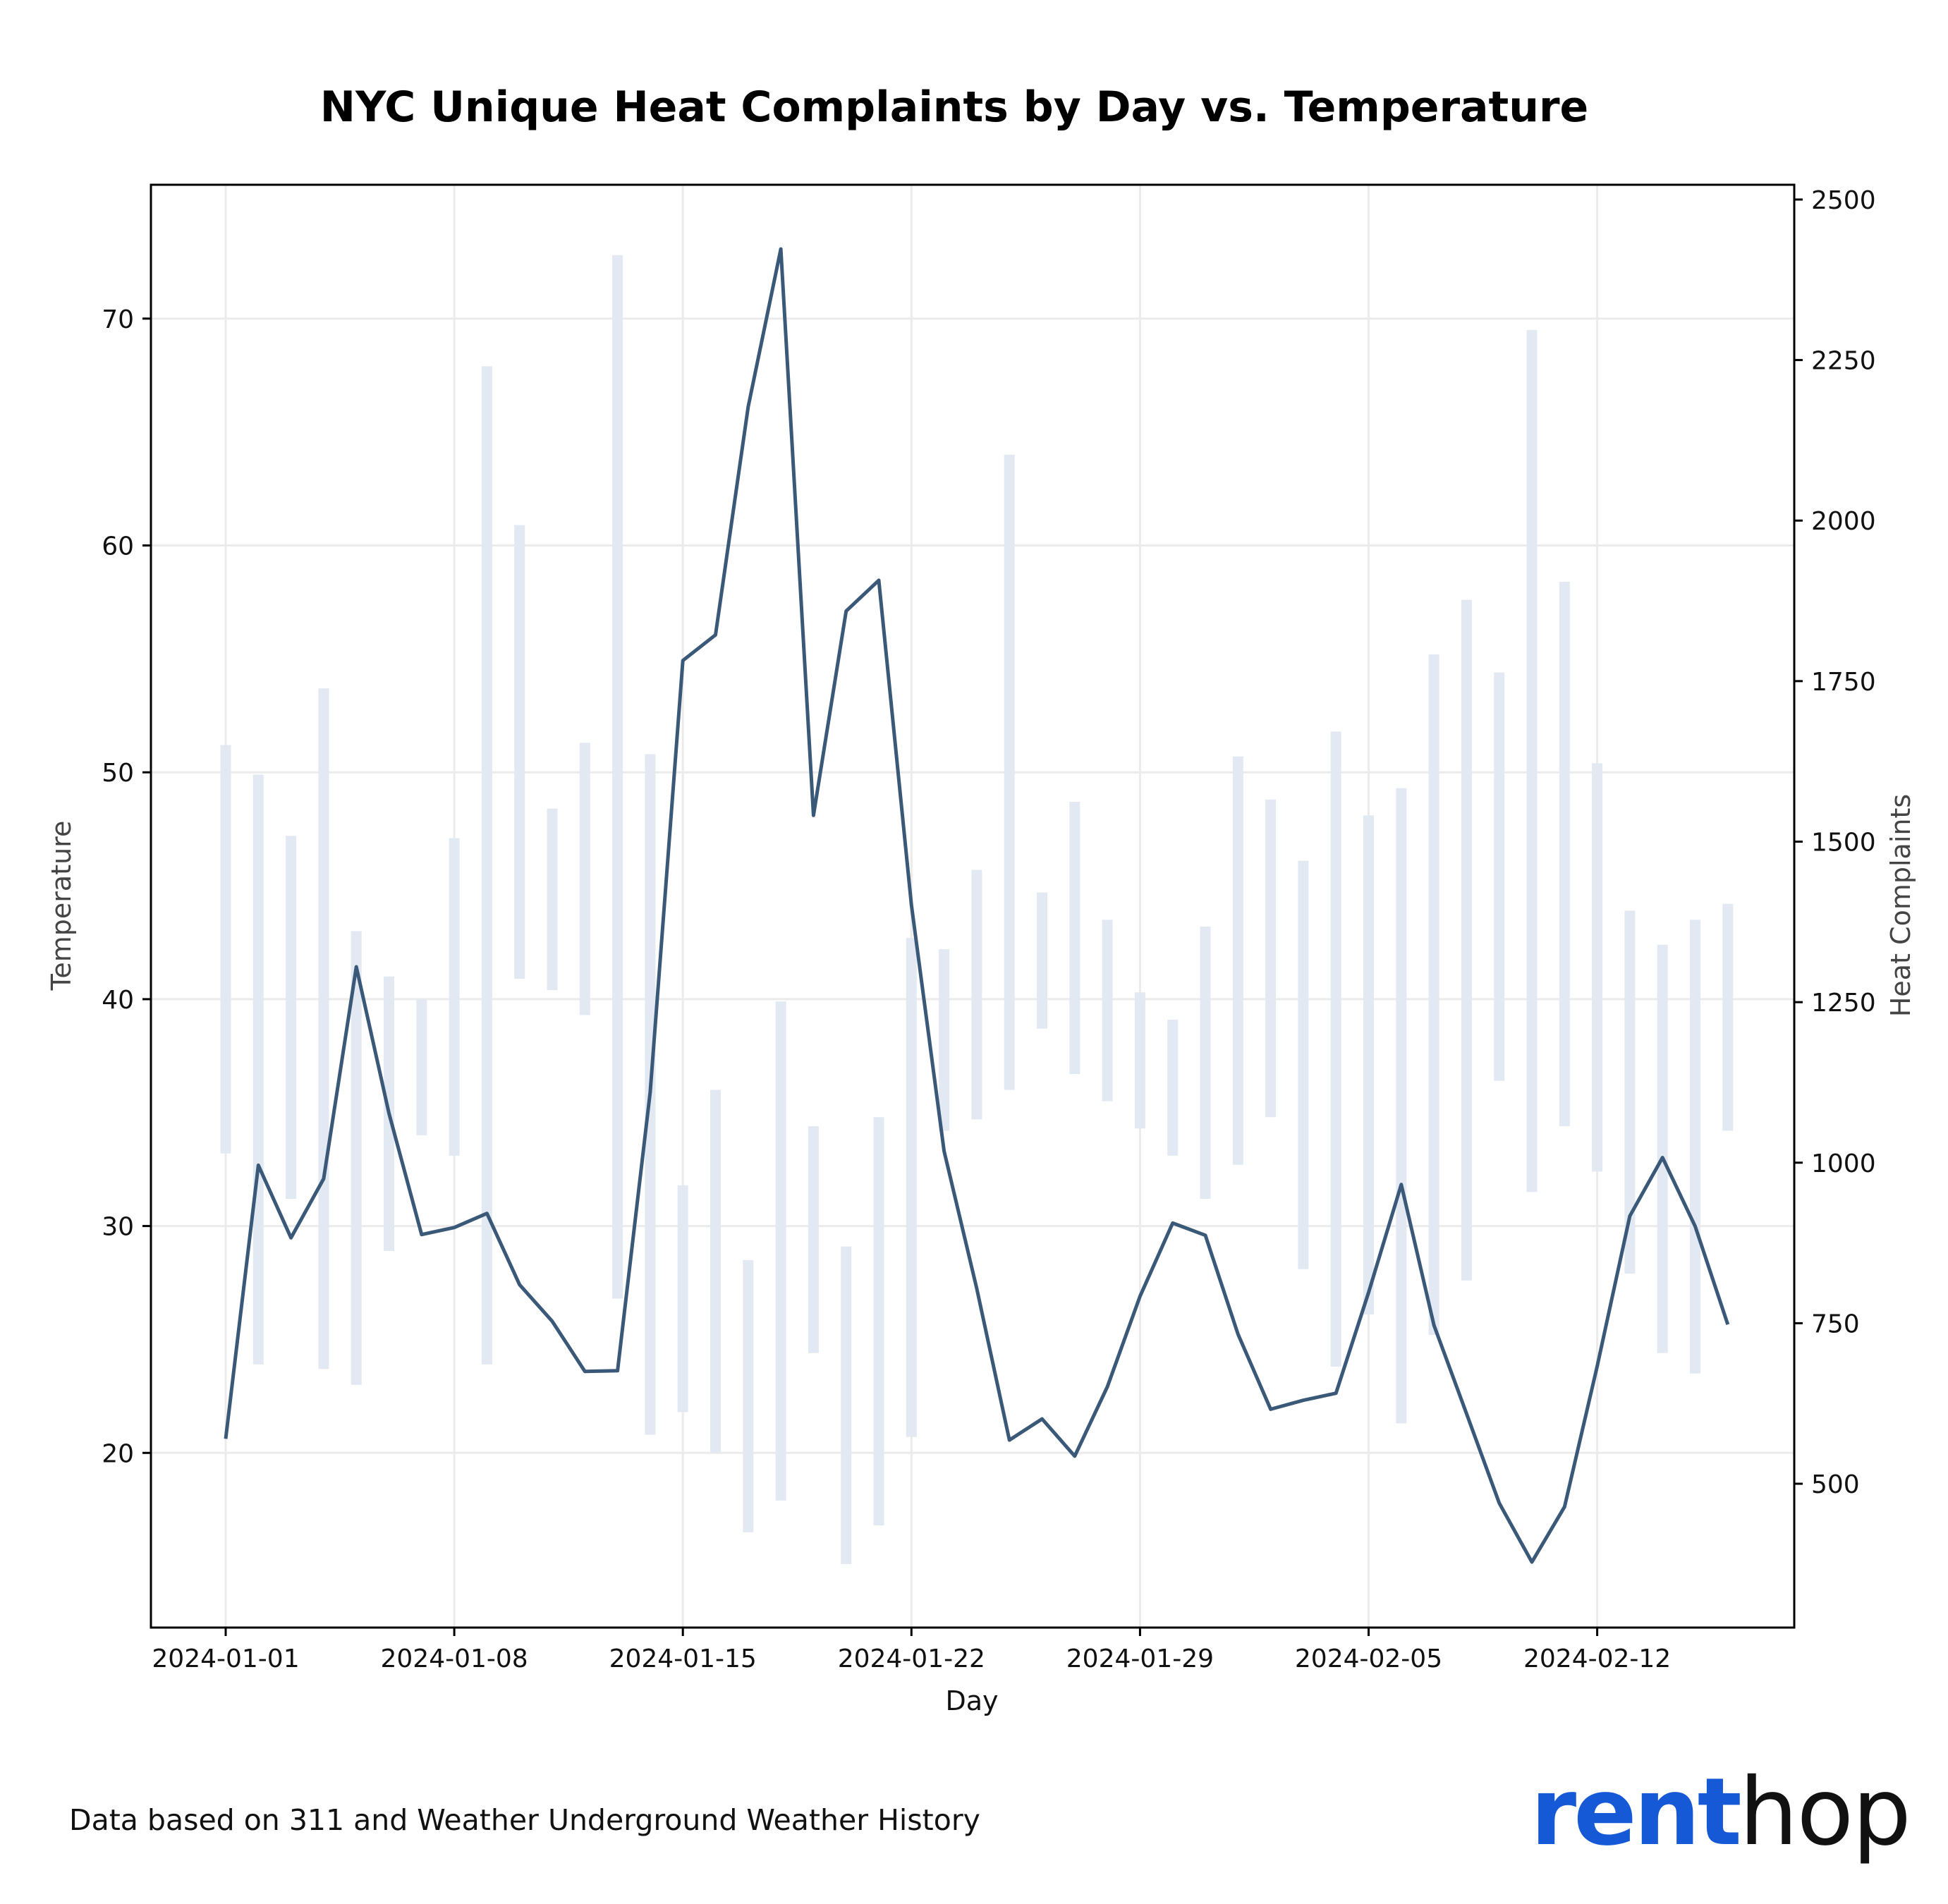  Describe the element at coordinates (118, 1000) in the screenshot. I see `left-y-tick-label: 40` at that location.